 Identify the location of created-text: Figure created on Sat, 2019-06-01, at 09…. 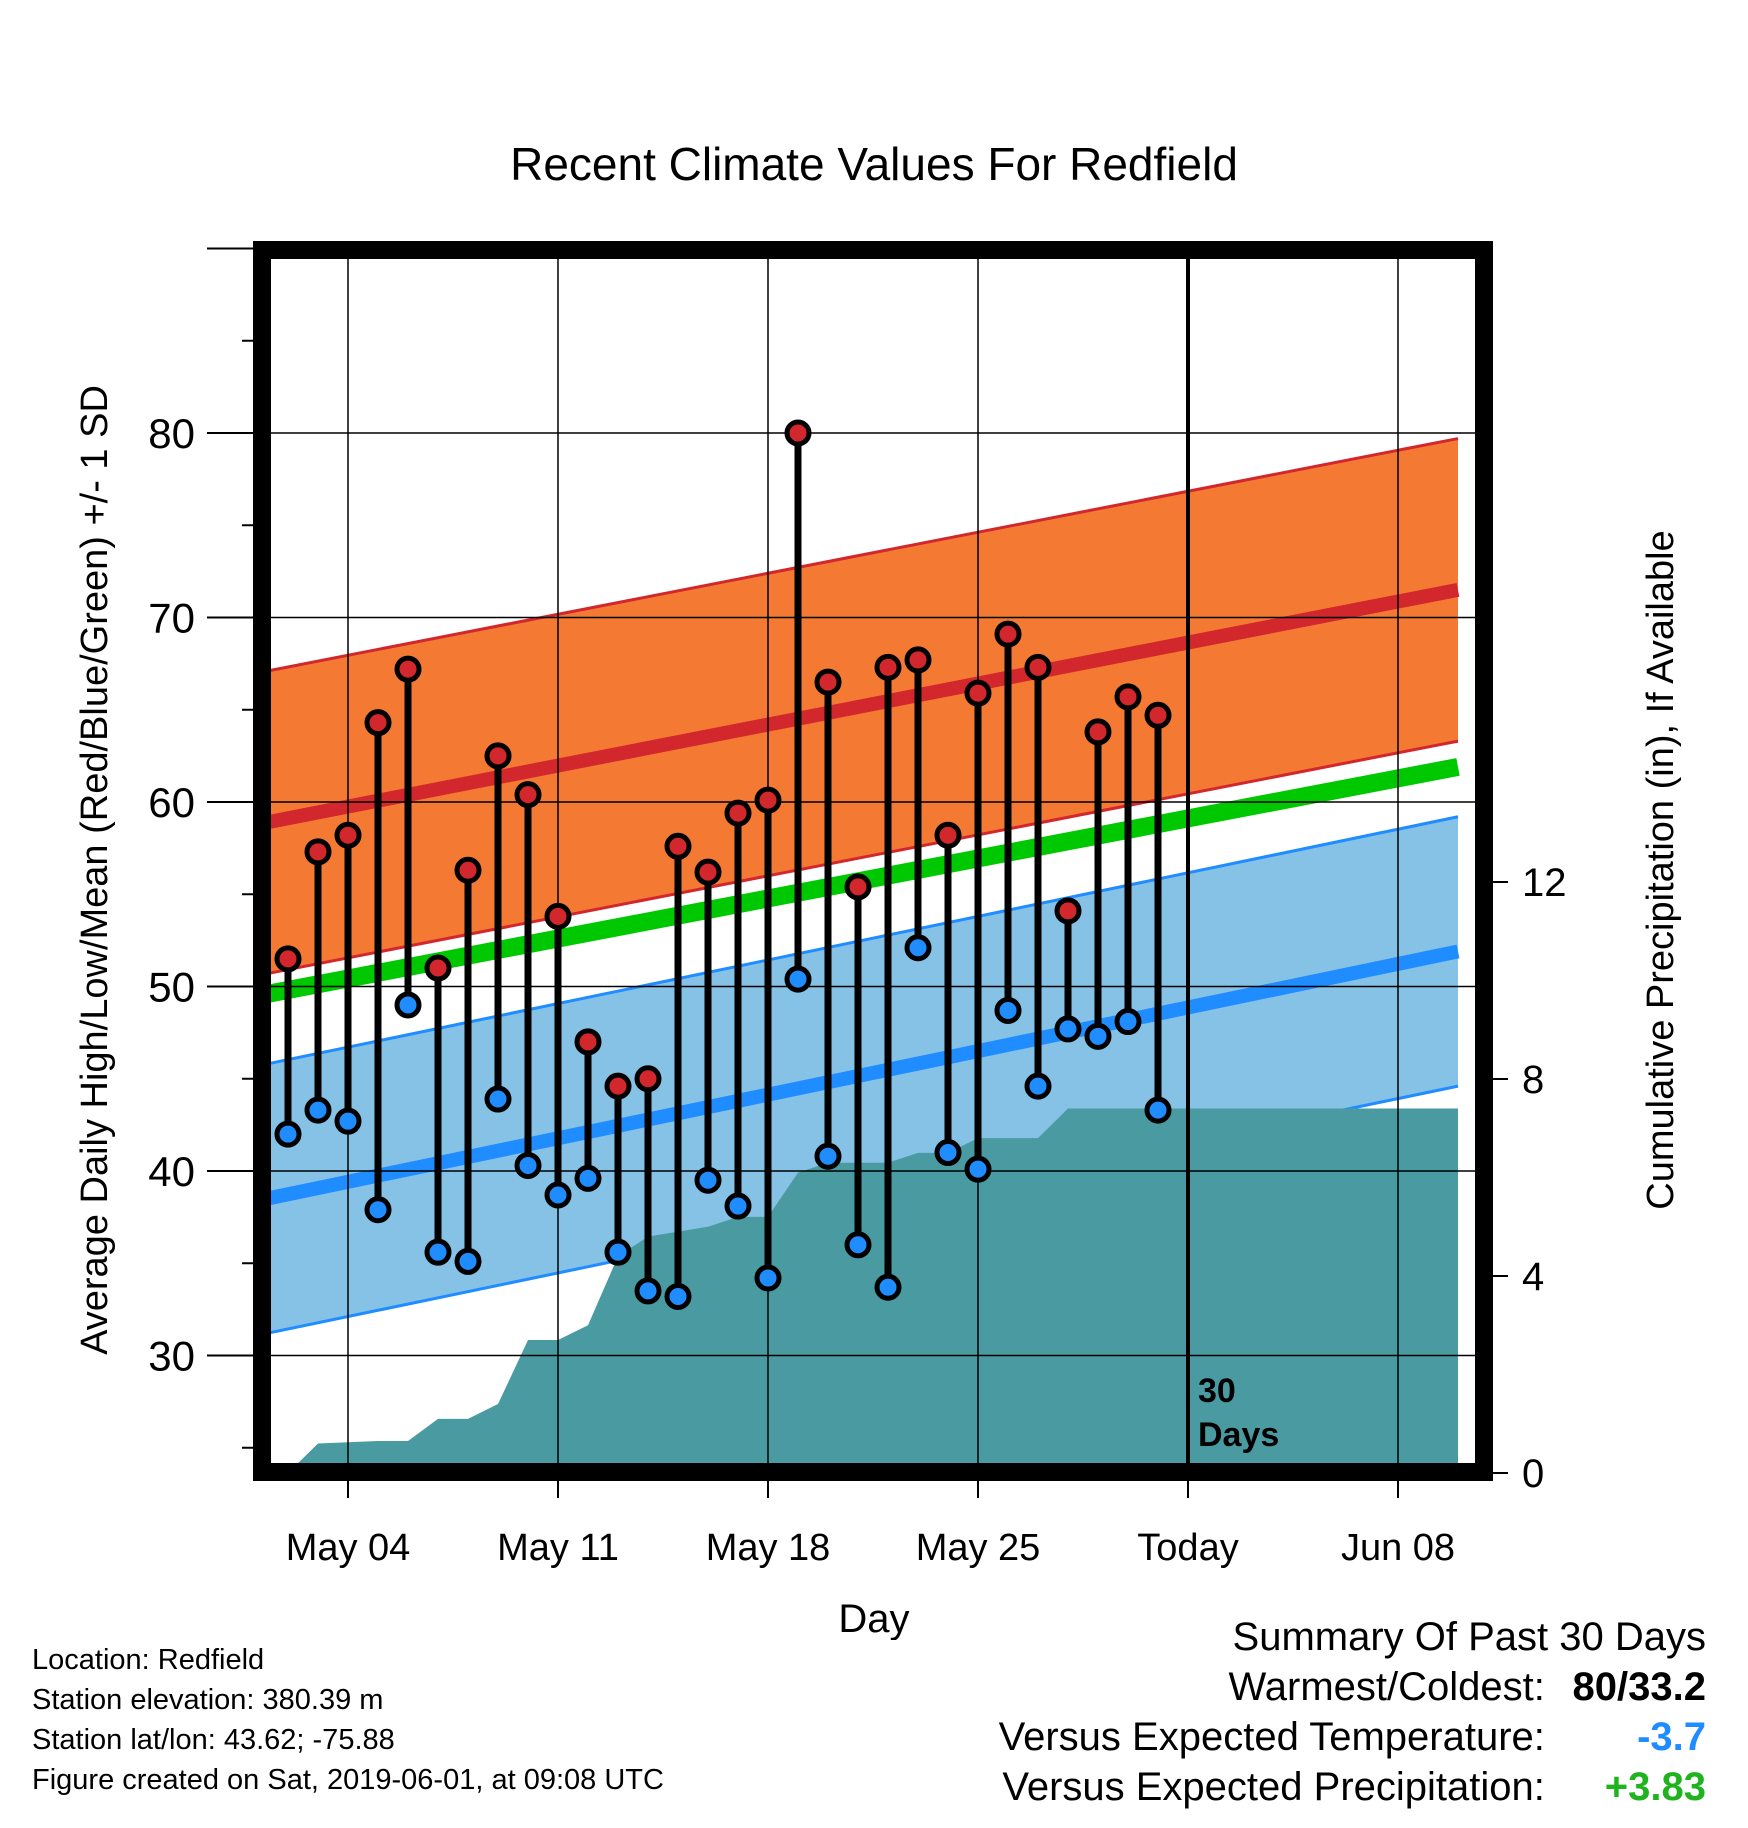
(348, 1780).